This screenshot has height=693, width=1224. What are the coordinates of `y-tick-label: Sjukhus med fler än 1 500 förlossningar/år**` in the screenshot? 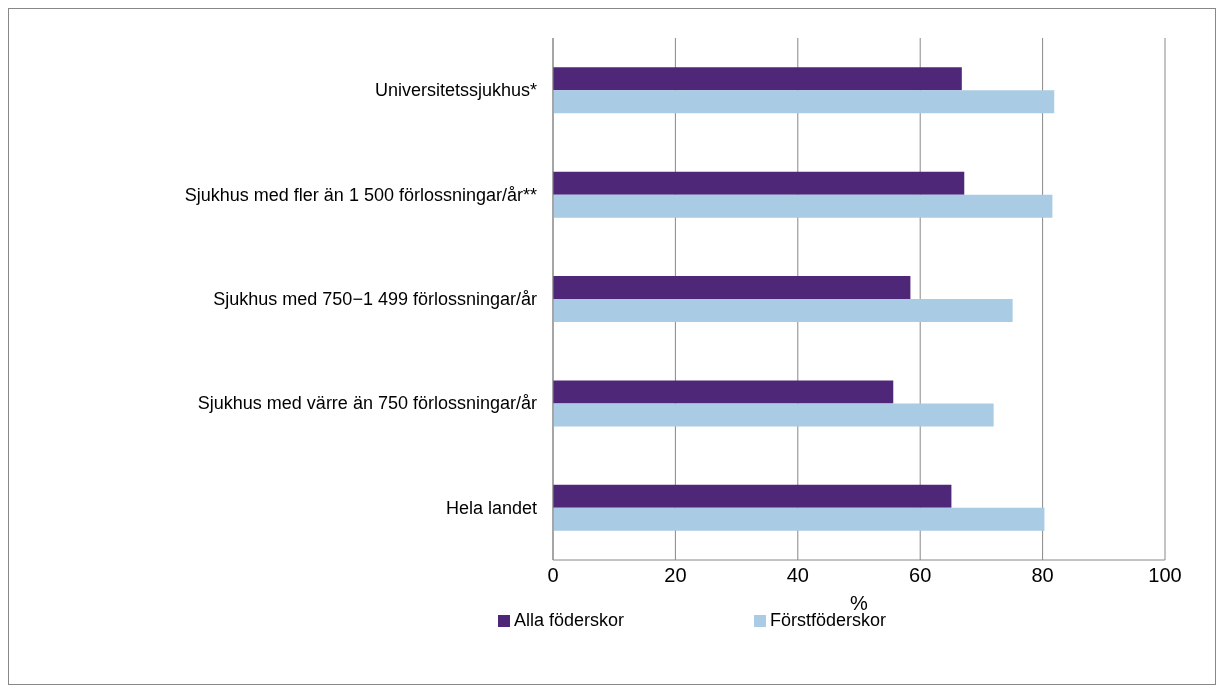 It's located at (360, 194).